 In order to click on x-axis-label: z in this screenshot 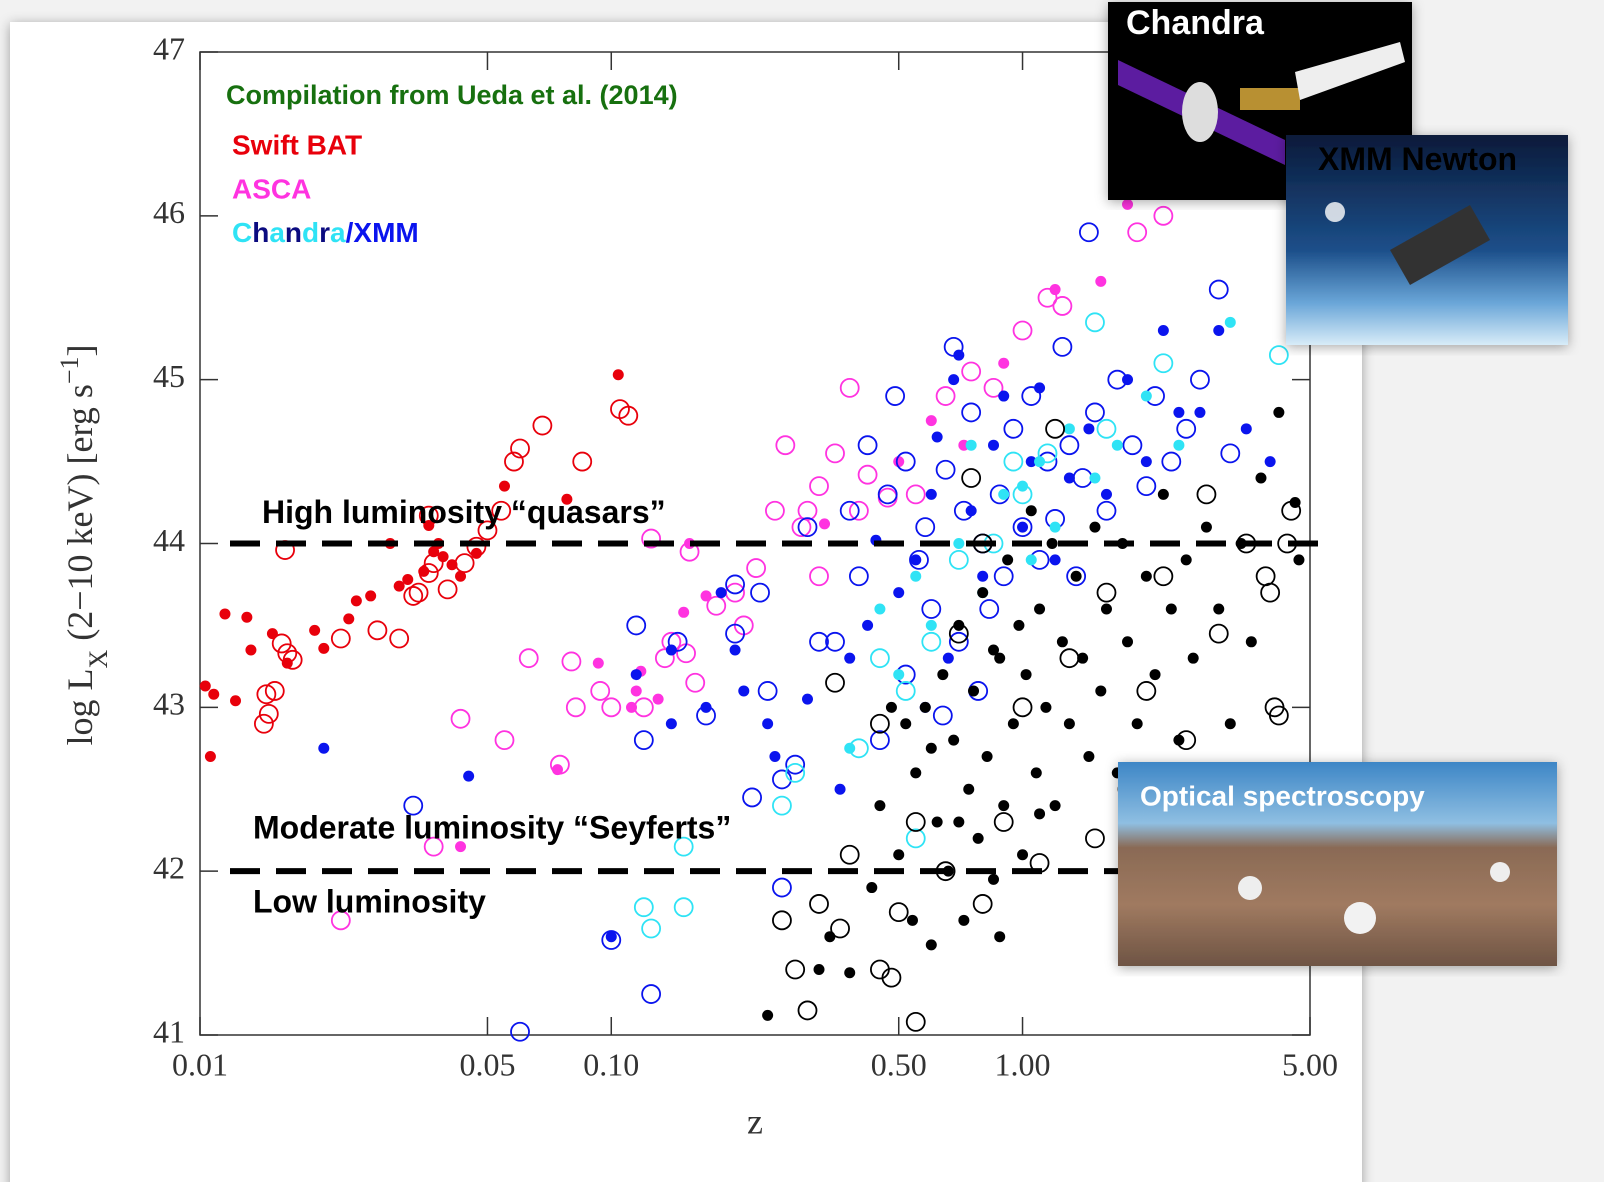, I will do `click(755, 1121)`.